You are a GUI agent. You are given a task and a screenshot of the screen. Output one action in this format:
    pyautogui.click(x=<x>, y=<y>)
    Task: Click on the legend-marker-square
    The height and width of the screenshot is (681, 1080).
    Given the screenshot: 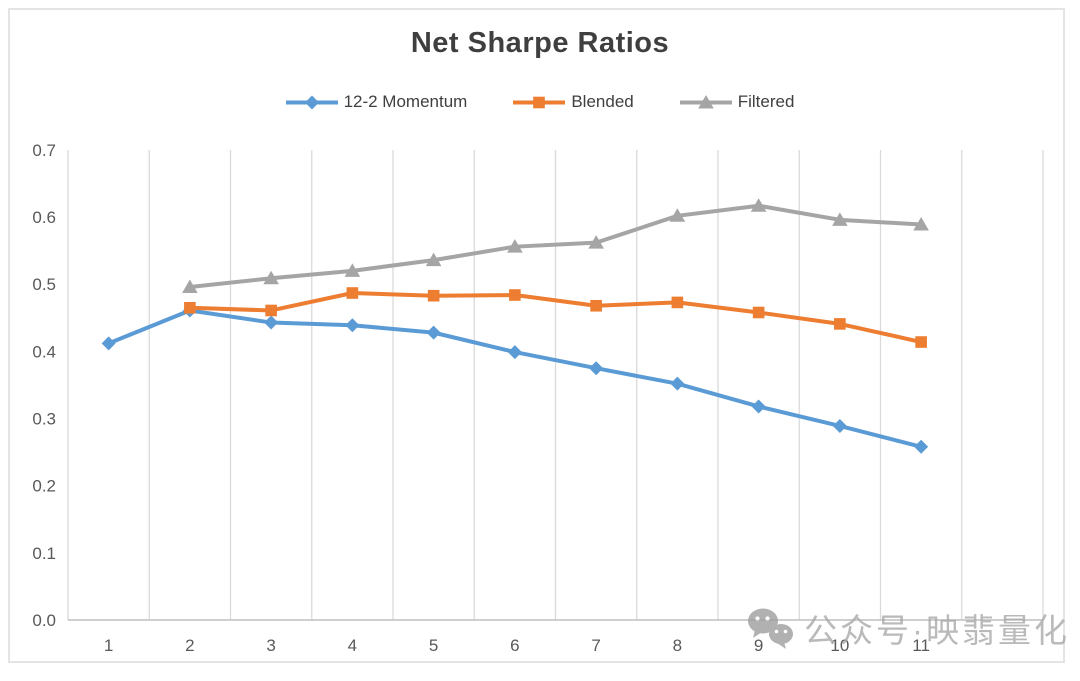 What is the action you would take?
    pyautogui.click(x=539, y=102)
    